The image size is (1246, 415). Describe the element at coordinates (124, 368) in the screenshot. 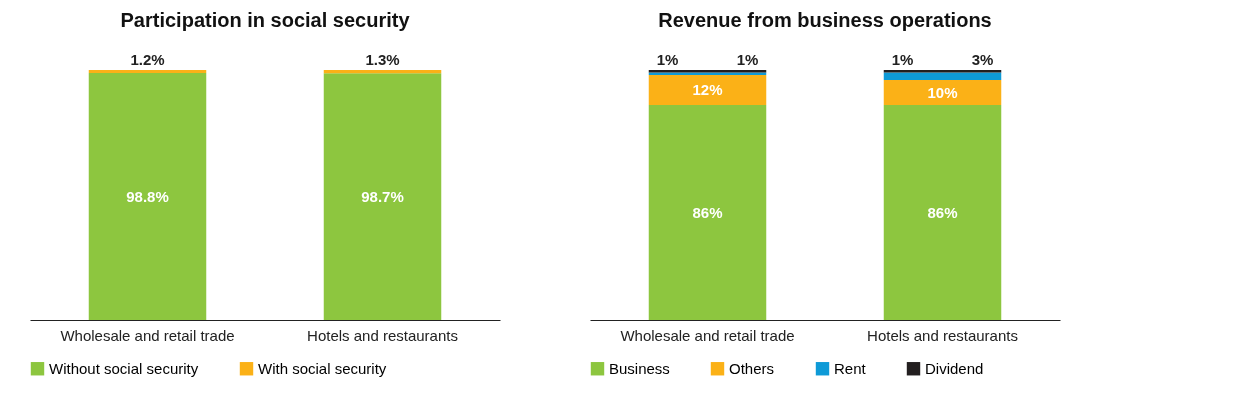

I see `legend-label: Without social security` at that location.